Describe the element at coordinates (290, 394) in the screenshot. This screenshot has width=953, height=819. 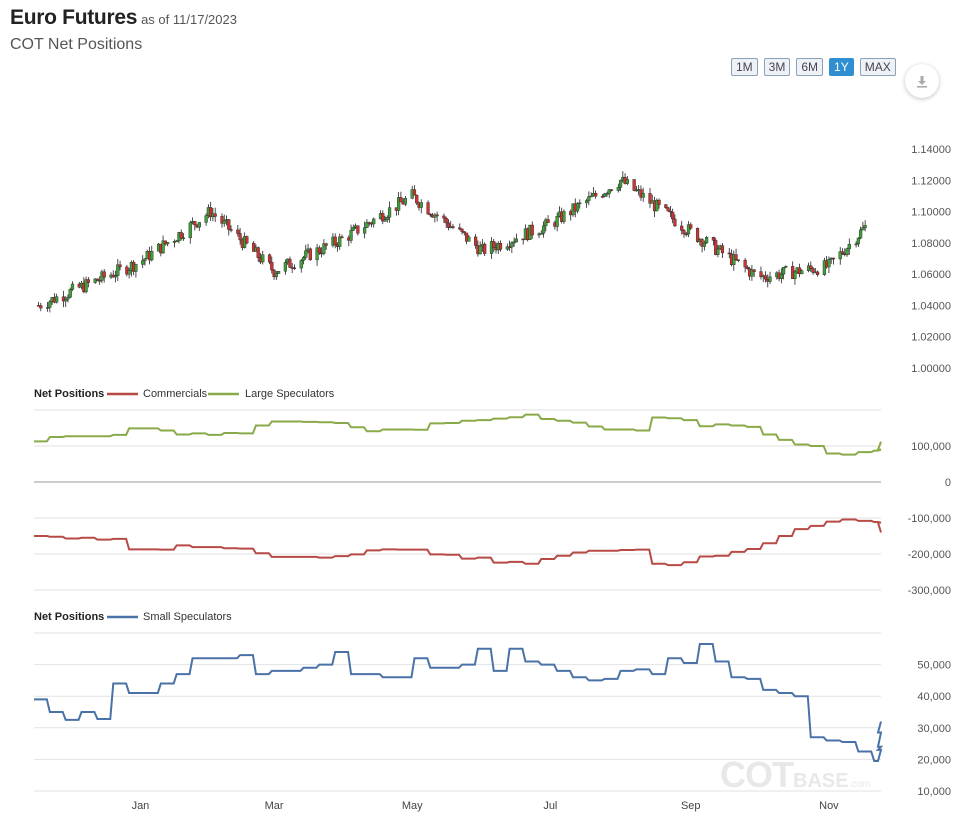
I see `legend-label-large-speculators: Large Speculators` at that location.